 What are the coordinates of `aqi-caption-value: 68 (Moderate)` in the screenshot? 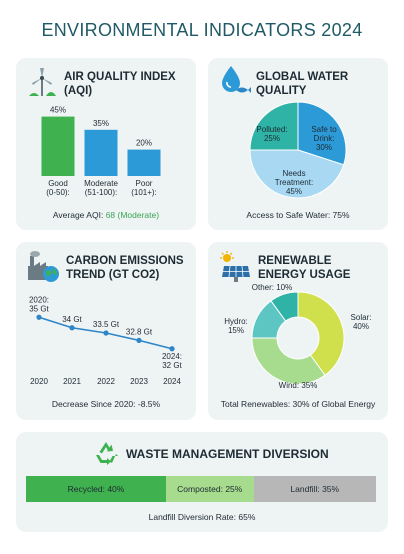 It's located at (132, 215).